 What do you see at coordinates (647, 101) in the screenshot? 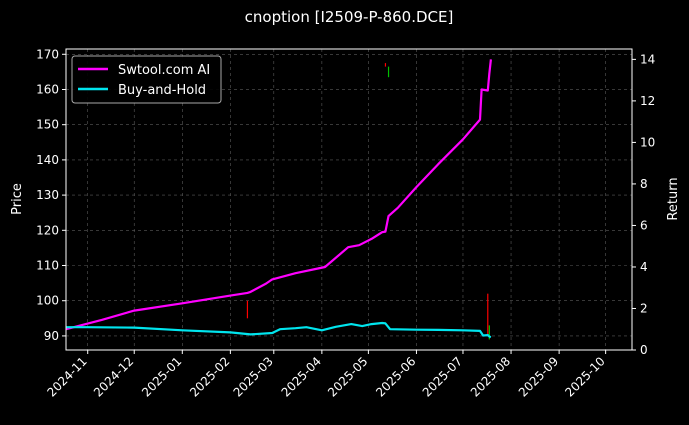
I see `y2-tick-label: 12` at bounding box center [647, 101].